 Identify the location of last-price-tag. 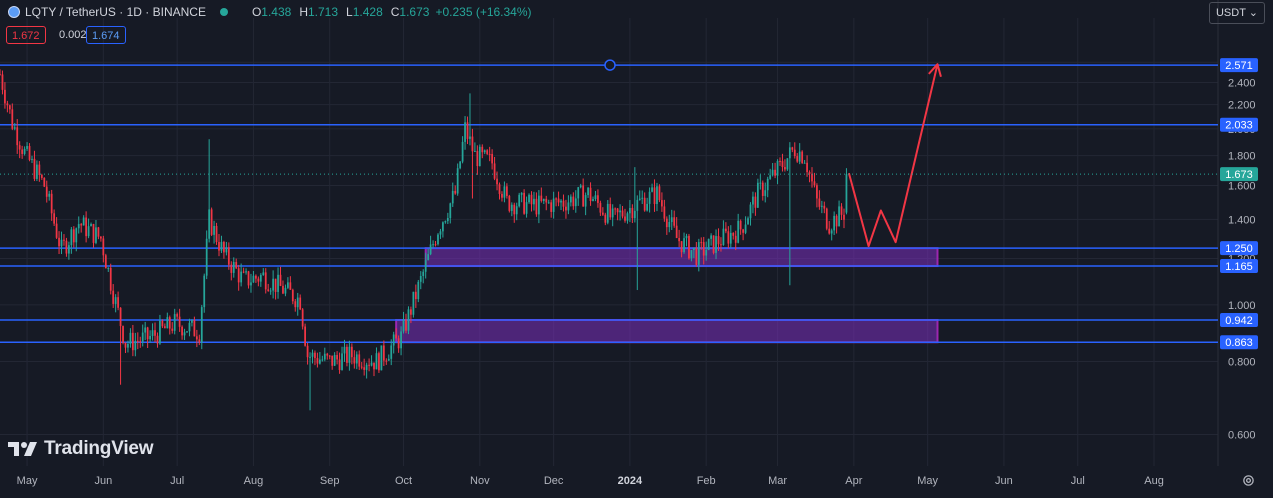
(1239, 174).